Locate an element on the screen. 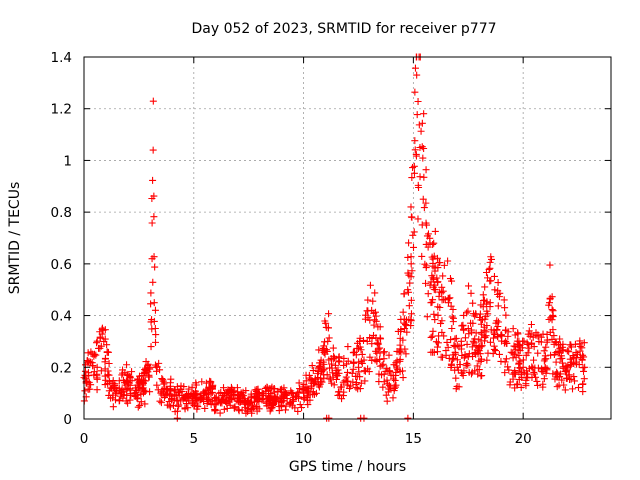 The image size is (640, 480). x-tick-label: 15 is located at coordinates (413, 439).